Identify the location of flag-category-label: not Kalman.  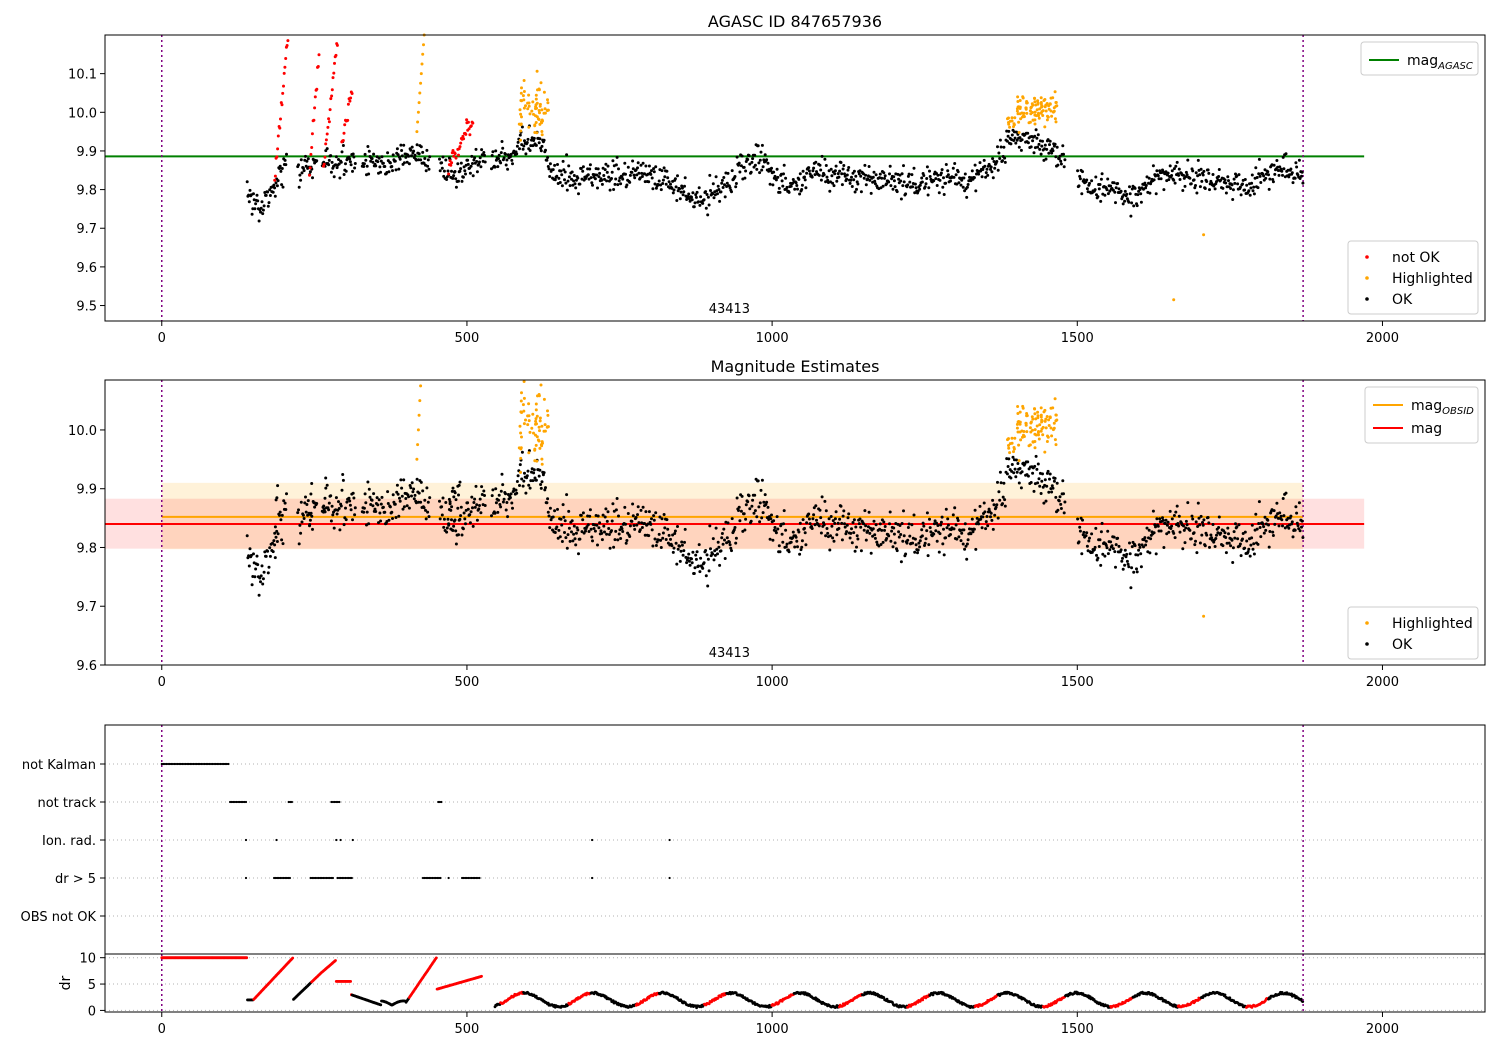
(59, 765).